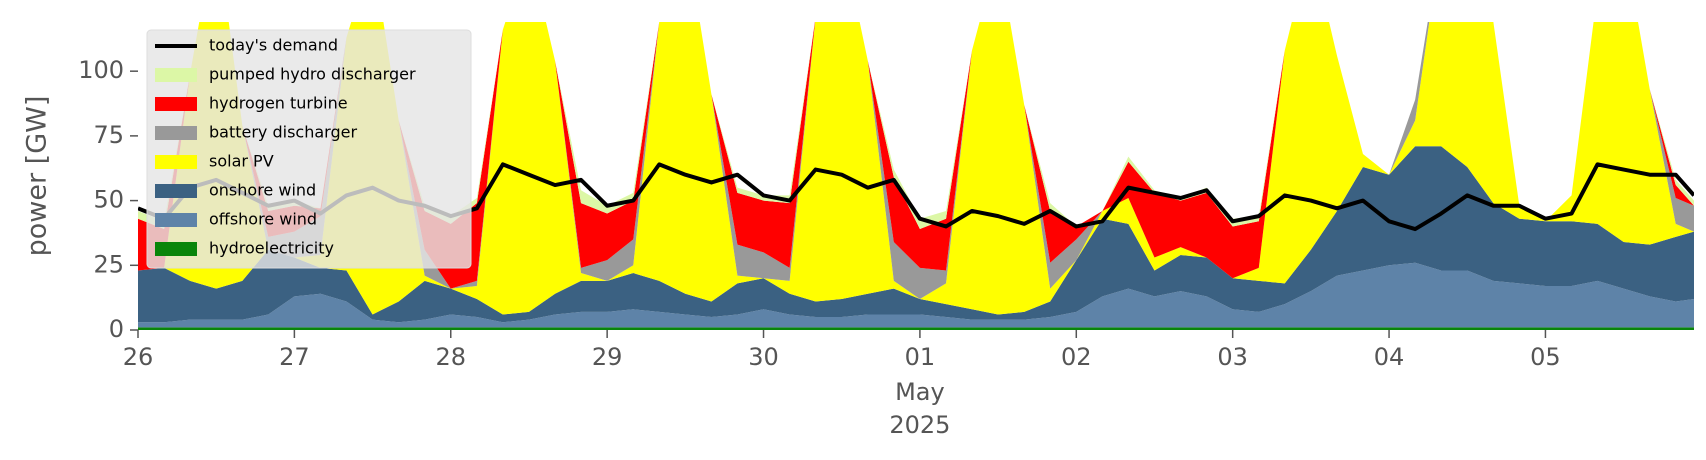  Describe the element at coordinates (283, 132) in the screenshot. I see `legend-label: battery discharger` at that location.